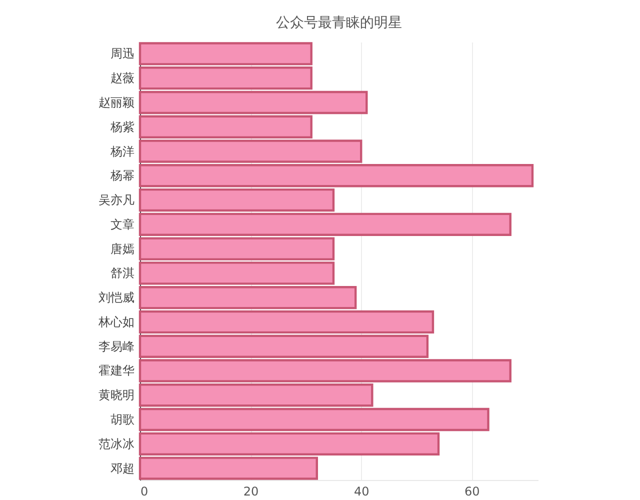  What do you see at coordinates (116, 443) in the screenshot?
I see `y-tick-label: 范冰冰` at bounding box center [116, 443].